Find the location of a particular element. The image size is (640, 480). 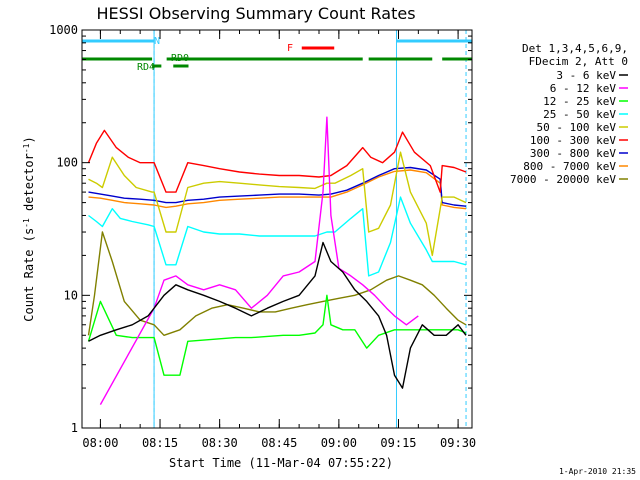

x-tick-label: 09:00 is located at coordinates (339, 443).